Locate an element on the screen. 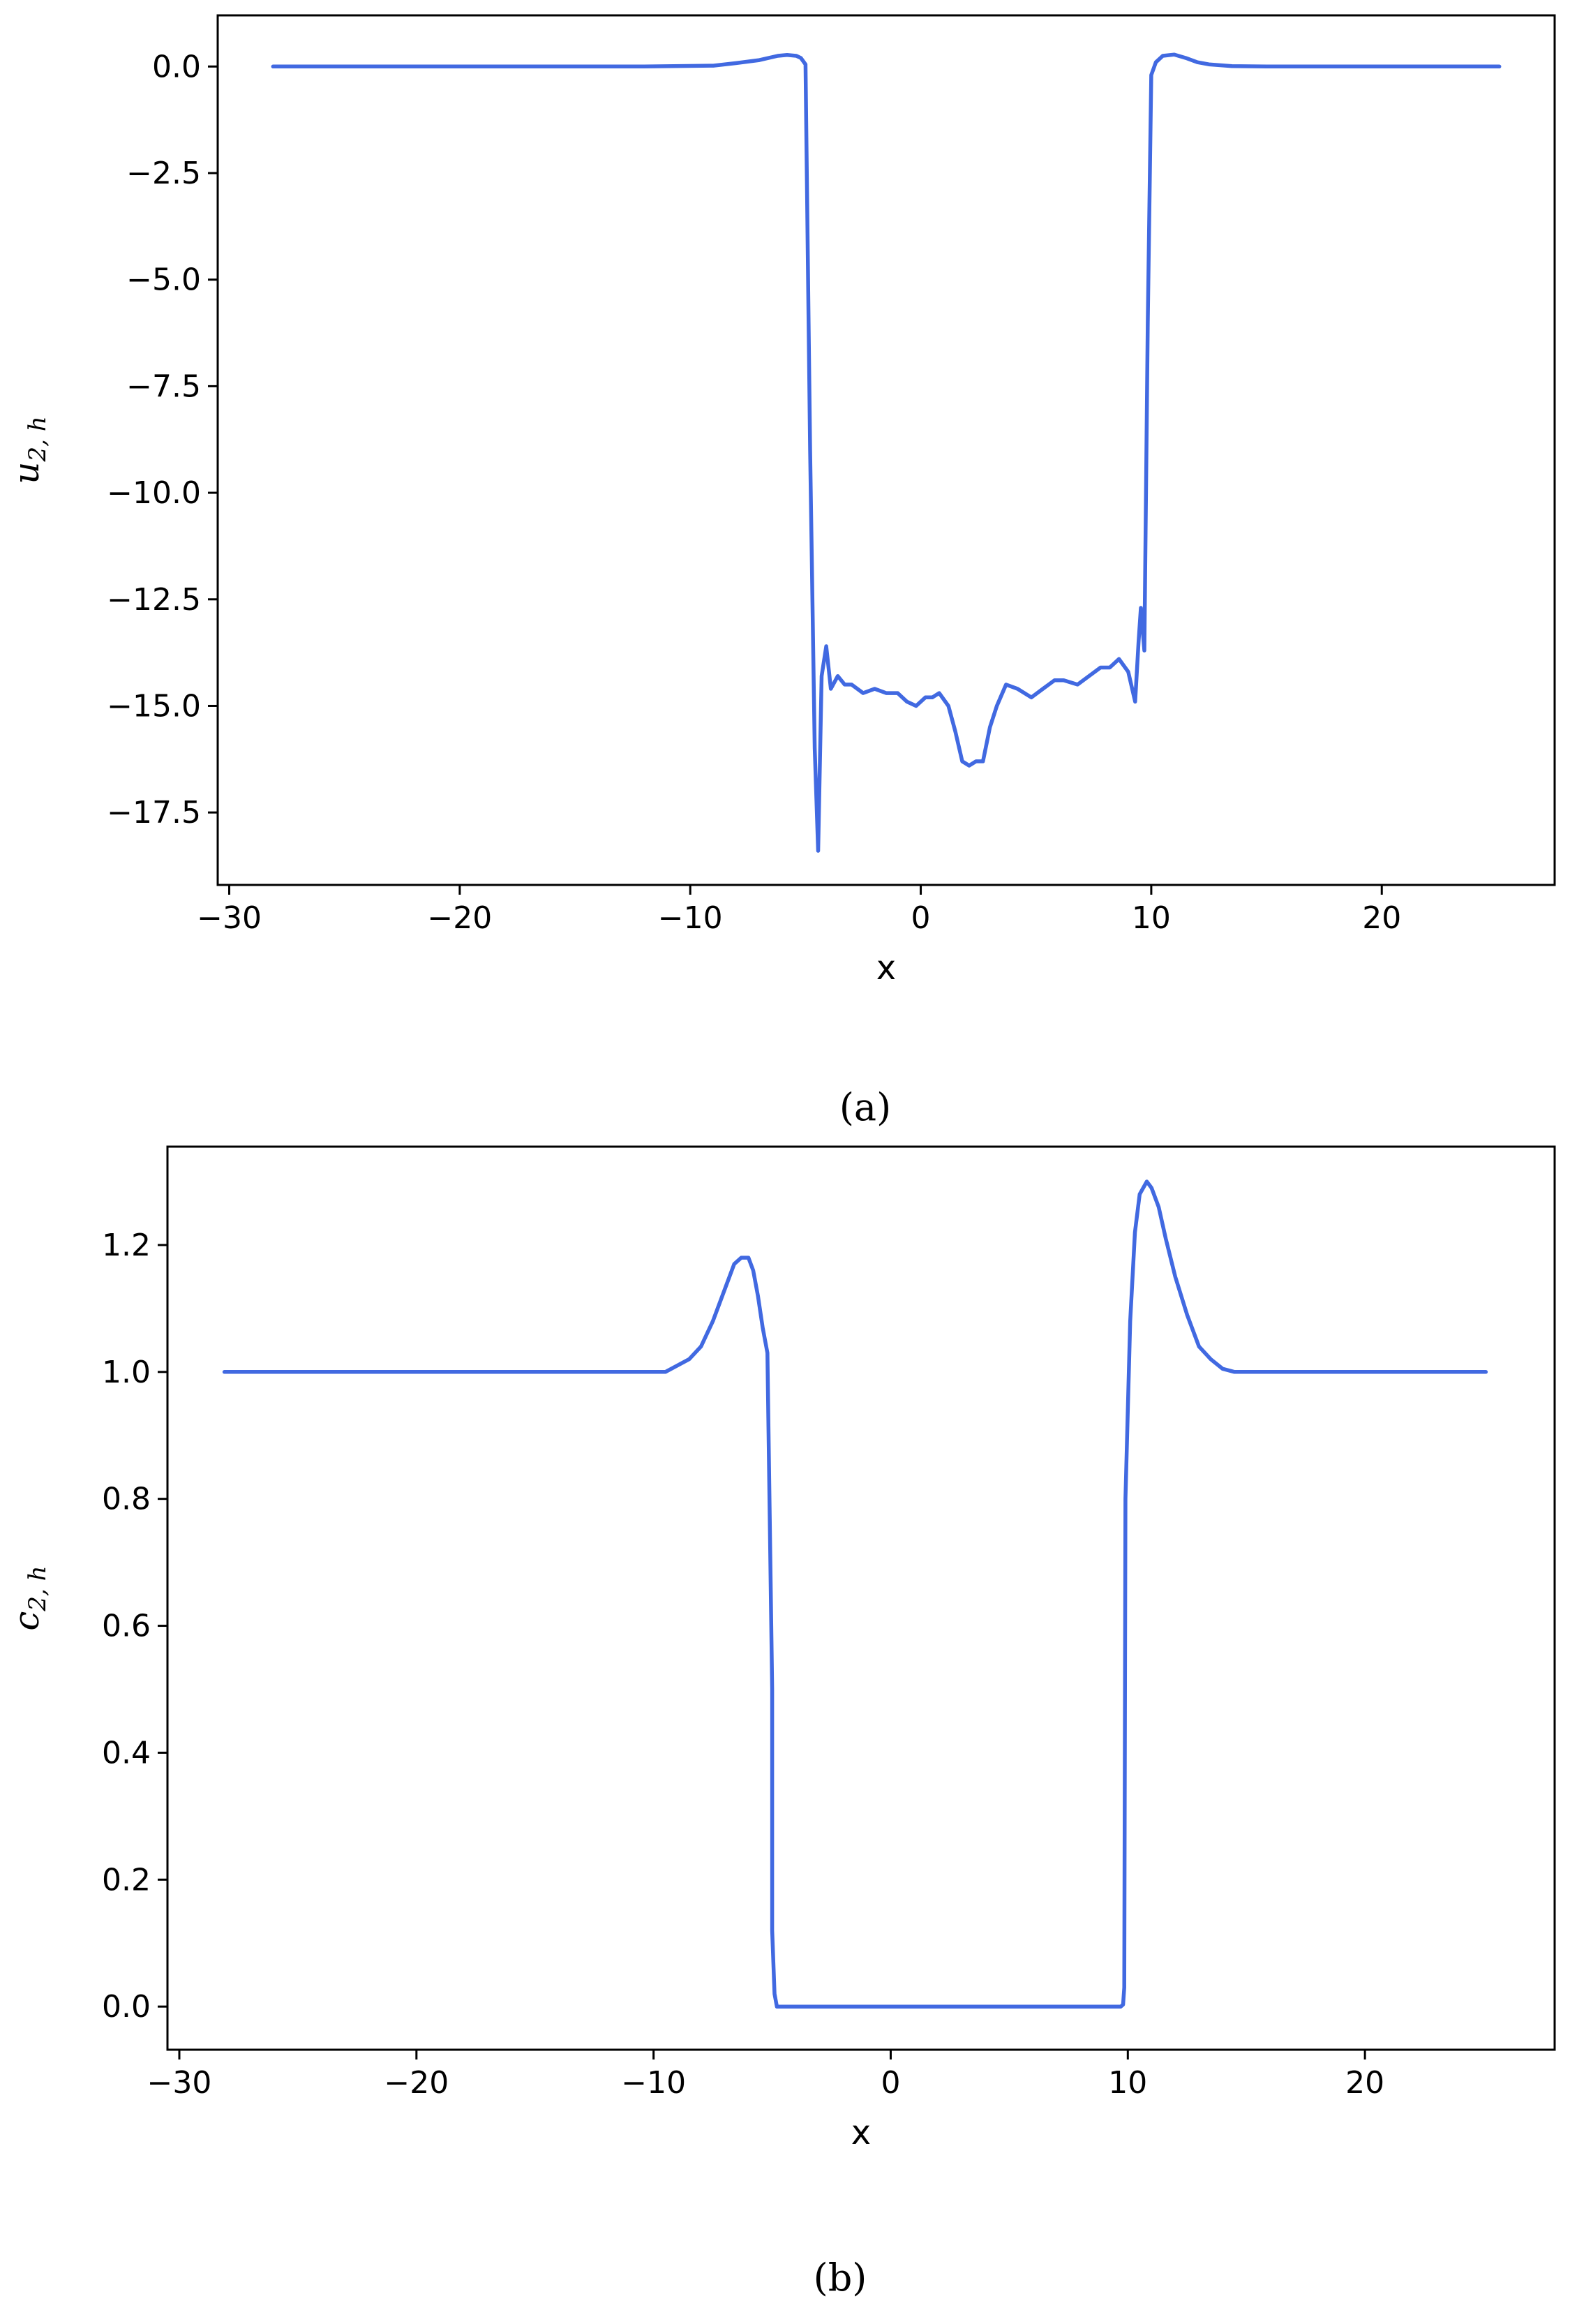 The width and height of the screenshot is (1570, 2324). y-tick-label: 0.6 is located at coordinates (126, 1626).